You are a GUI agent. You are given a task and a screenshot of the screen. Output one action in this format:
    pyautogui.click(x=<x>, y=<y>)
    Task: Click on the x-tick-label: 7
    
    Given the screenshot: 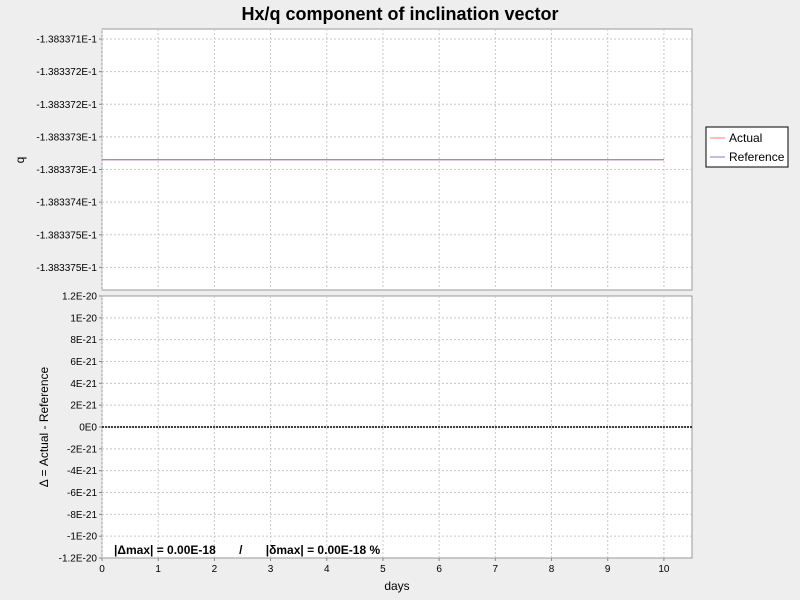 What is the action you would take?
    pyautogui.click(x=496, y=569)
    